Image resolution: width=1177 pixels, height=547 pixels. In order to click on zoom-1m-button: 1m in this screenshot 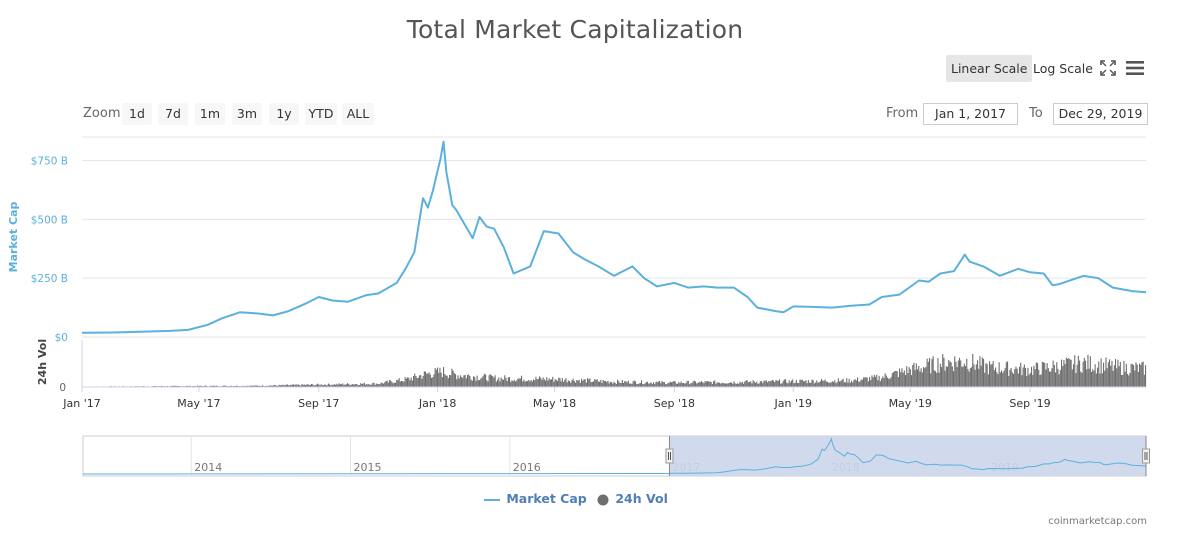, I will do `click(210, 114)`.